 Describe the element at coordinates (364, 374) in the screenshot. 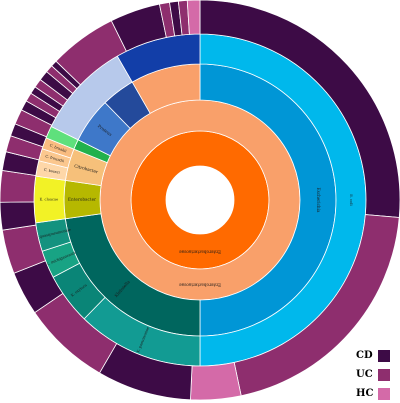

I see `legend-label-uc: UC` at that location.